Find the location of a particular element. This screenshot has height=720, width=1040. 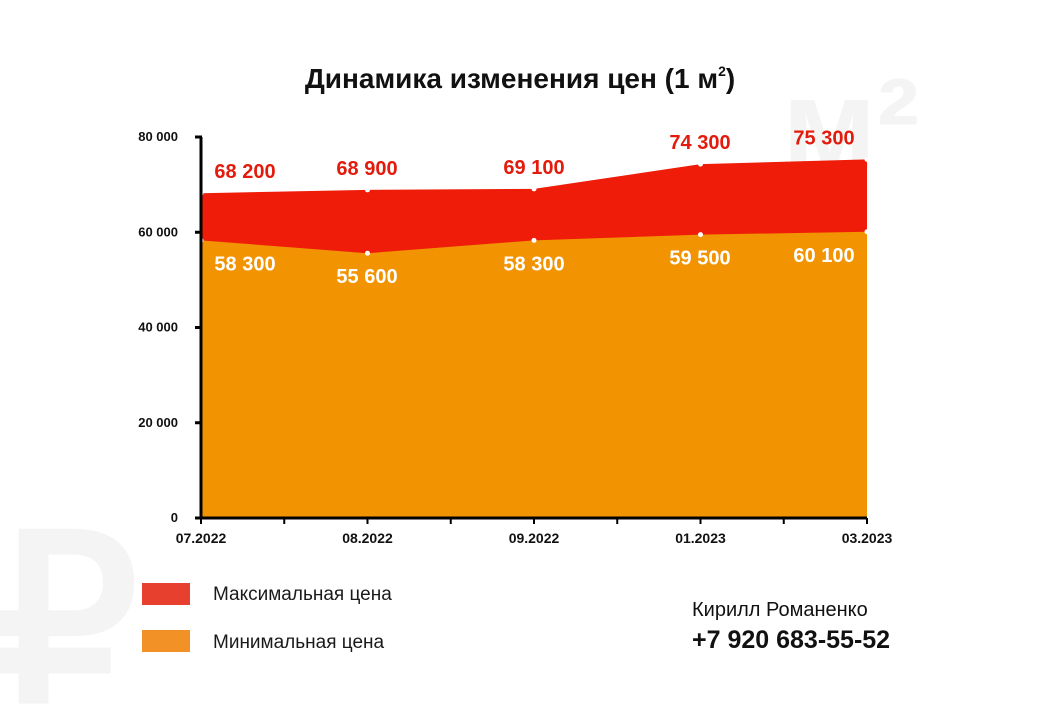

x-tick-label: 03.2023 is located at coordinates (867, 538).